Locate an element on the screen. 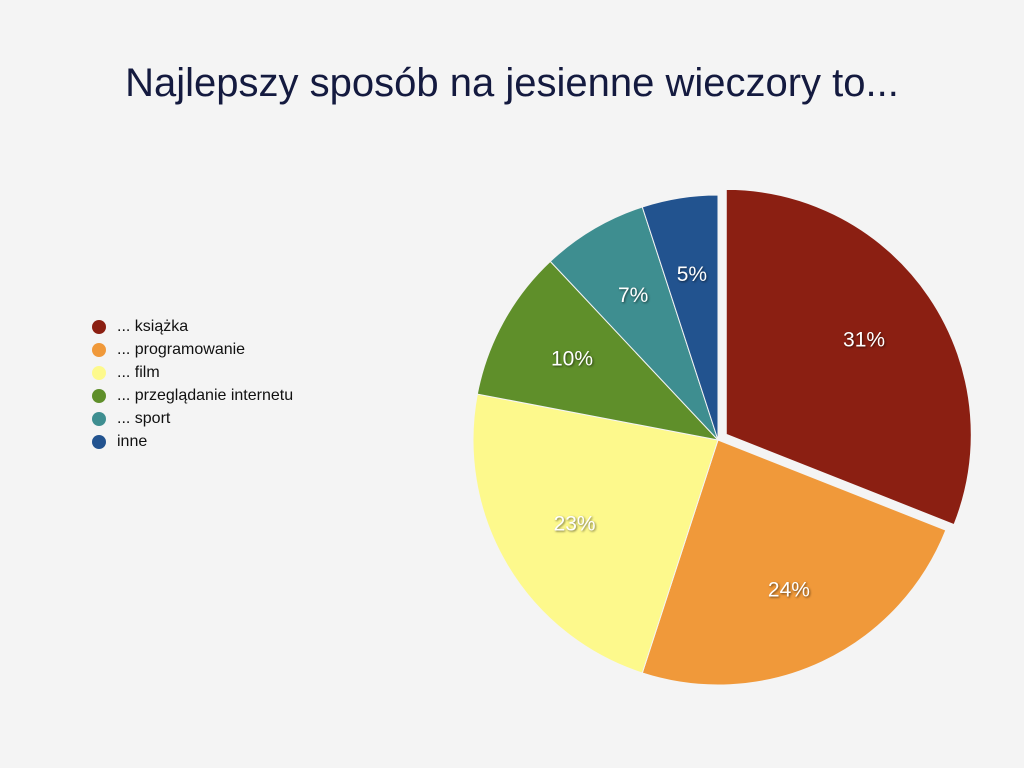 This screenshot has width=1024, height=768. legend-label: ... książka is located at coordinates (152, 326).